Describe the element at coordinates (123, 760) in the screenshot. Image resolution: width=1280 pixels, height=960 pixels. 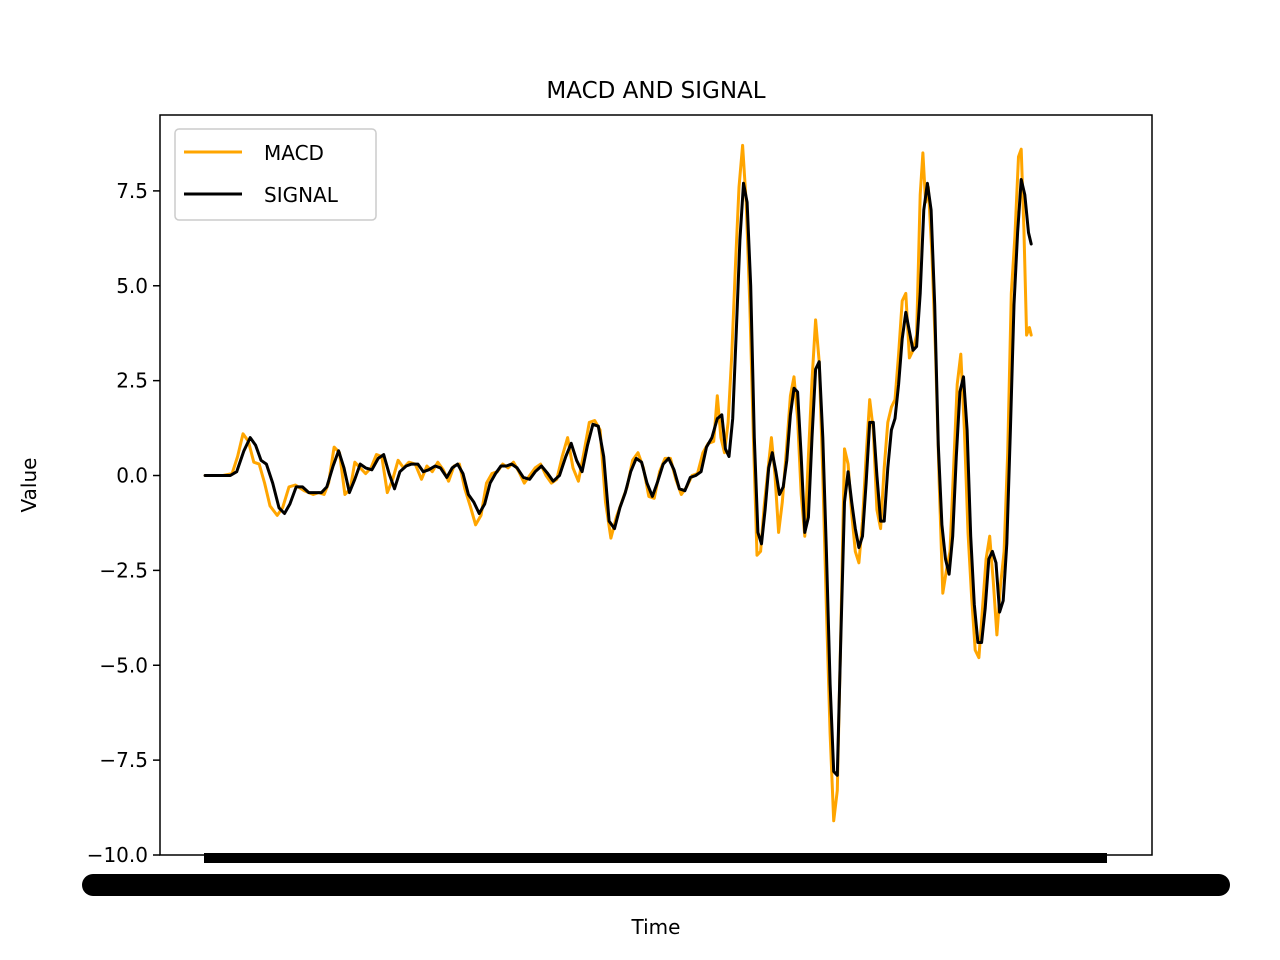
I see `y-tick-label: −7.5` at that location.